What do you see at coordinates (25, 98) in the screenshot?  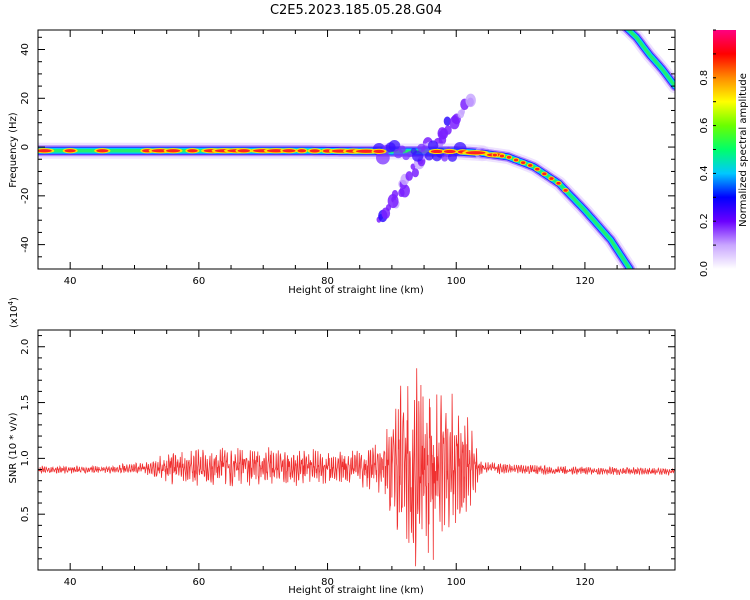 I see `y-tick-label: 20` at bounding box center [25, 98].